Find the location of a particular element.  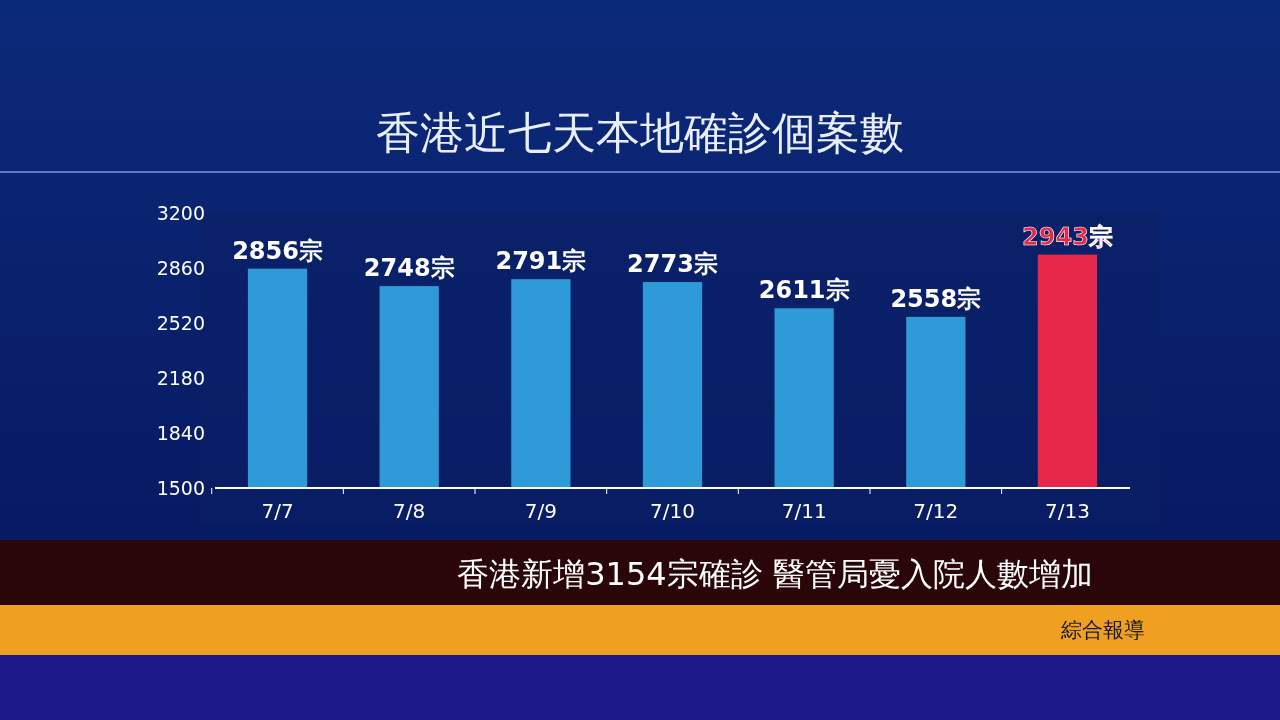

data-label: 2773宗 is located at coordinates (672, 264).